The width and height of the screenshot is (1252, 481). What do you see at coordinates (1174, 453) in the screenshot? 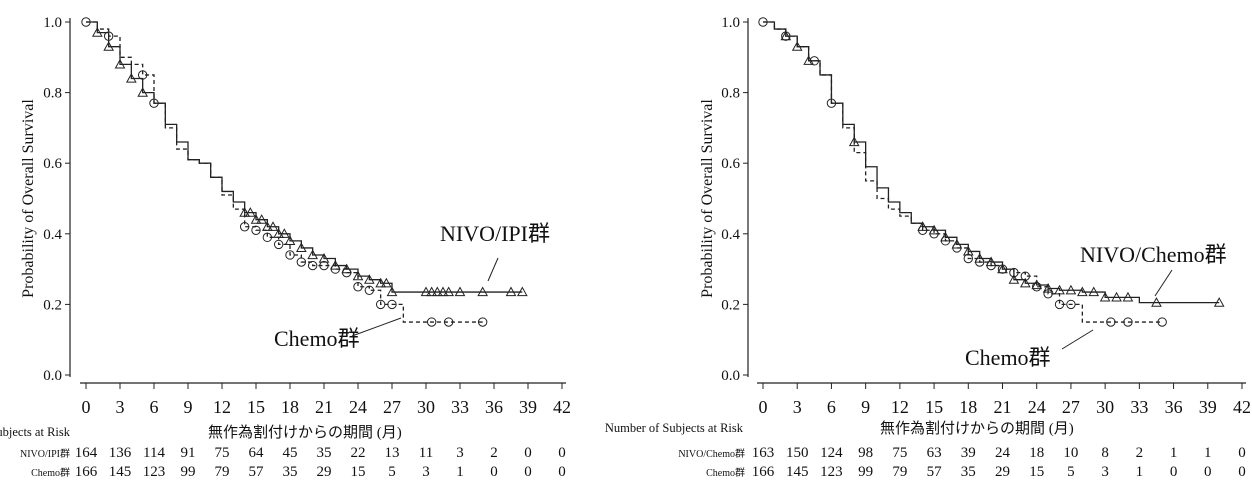
I see `risk-row-value: 1` at bounding box center [1174, 453].